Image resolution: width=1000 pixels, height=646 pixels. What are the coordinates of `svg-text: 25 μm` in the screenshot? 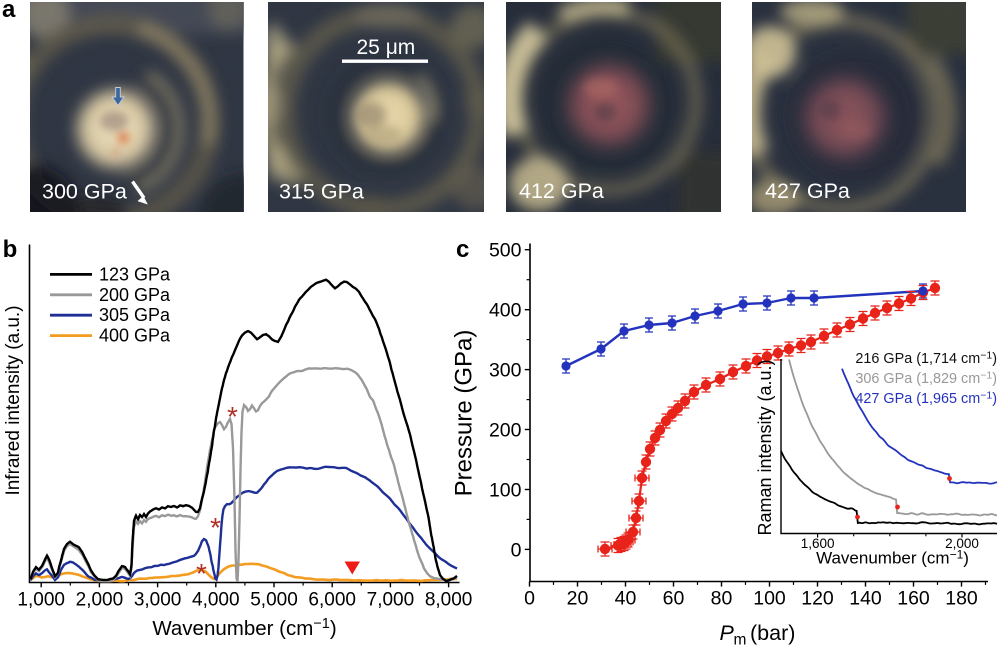 It's located at (386, 47).